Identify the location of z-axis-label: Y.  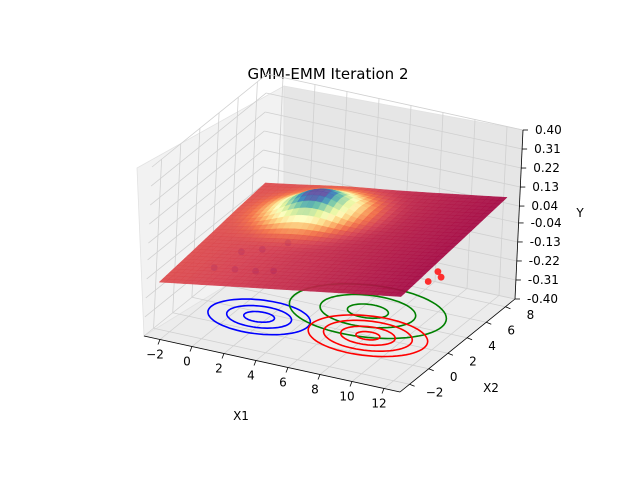
(579, 213).